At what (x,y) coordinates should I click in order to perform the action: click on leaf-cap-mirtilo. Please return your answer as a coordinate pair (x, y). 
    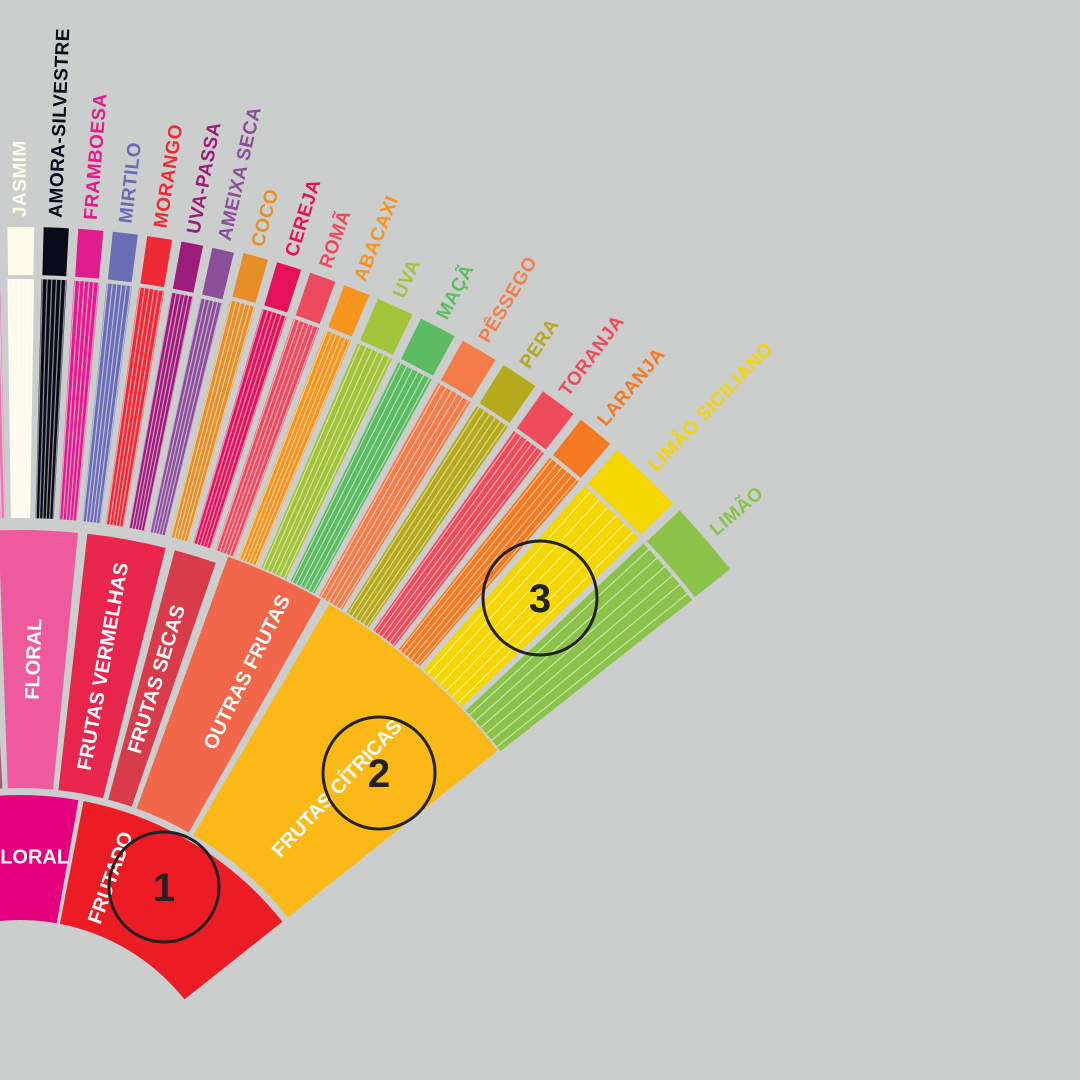
    Looking at the image, I should click on (122, 257).